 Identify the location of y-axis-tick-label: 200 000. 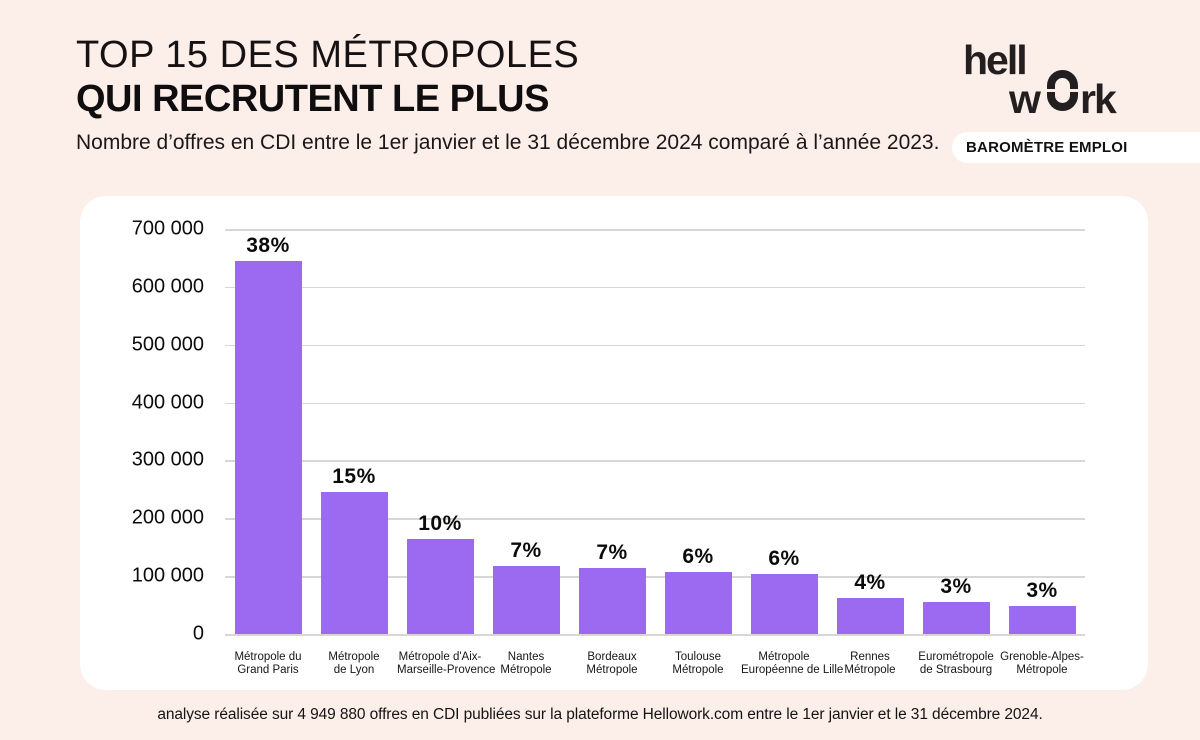
(167, 517).